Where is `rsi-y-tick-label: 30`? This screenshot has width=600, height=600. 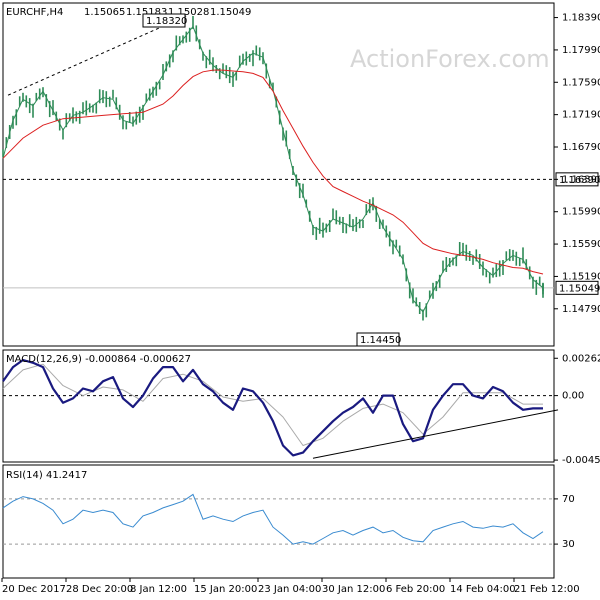 rsi-y-tick-label: 30 is located at coordinates (568, 544).